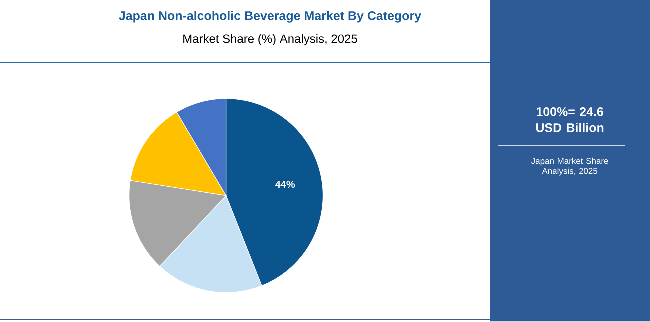 This screenshot has width=650, height=322. What do you see at coordinates (570, 120) in the screenshot?
I see `text: 100%= 24.6 USD Billion` at bounding box center [570, 120].